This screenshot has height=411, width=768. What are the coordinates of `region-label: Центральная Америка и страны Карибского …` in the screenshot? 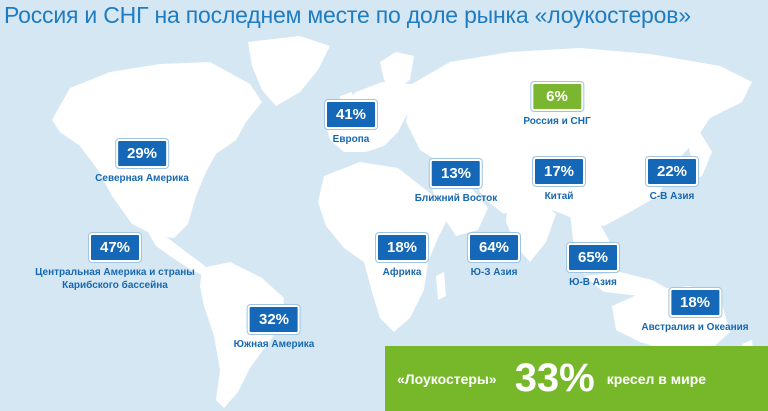 It's located at (115, 279).